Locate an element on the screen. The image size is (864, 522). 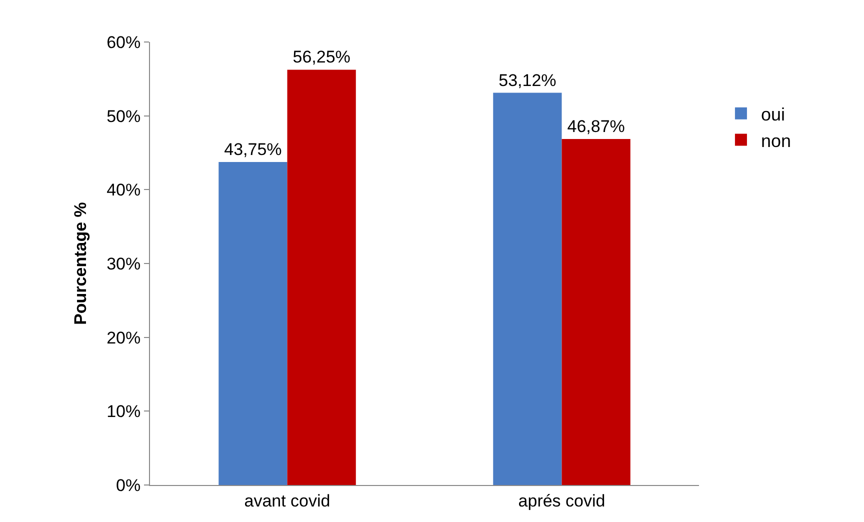
y-tick-label: 30% is located at coordinates (123, 264).